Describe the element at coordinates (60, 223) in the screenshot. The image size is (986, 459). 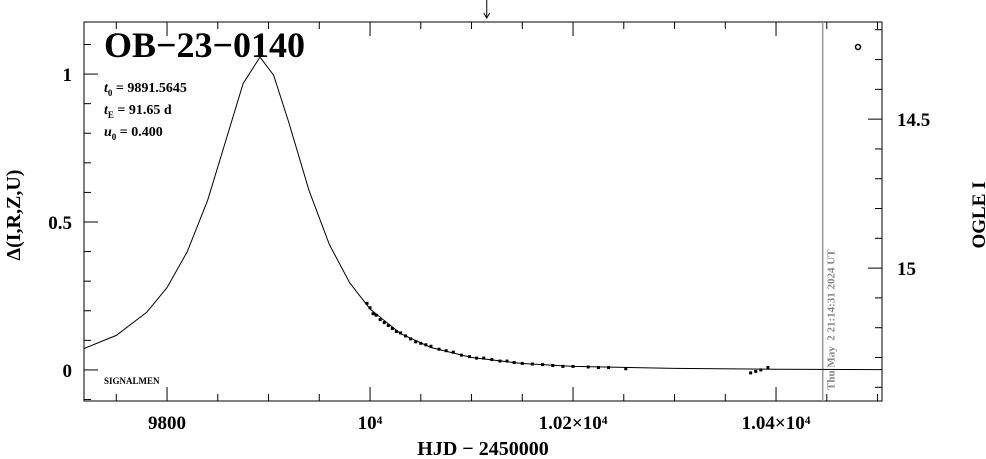
I see `y-tick-label: 0.5` at that location.